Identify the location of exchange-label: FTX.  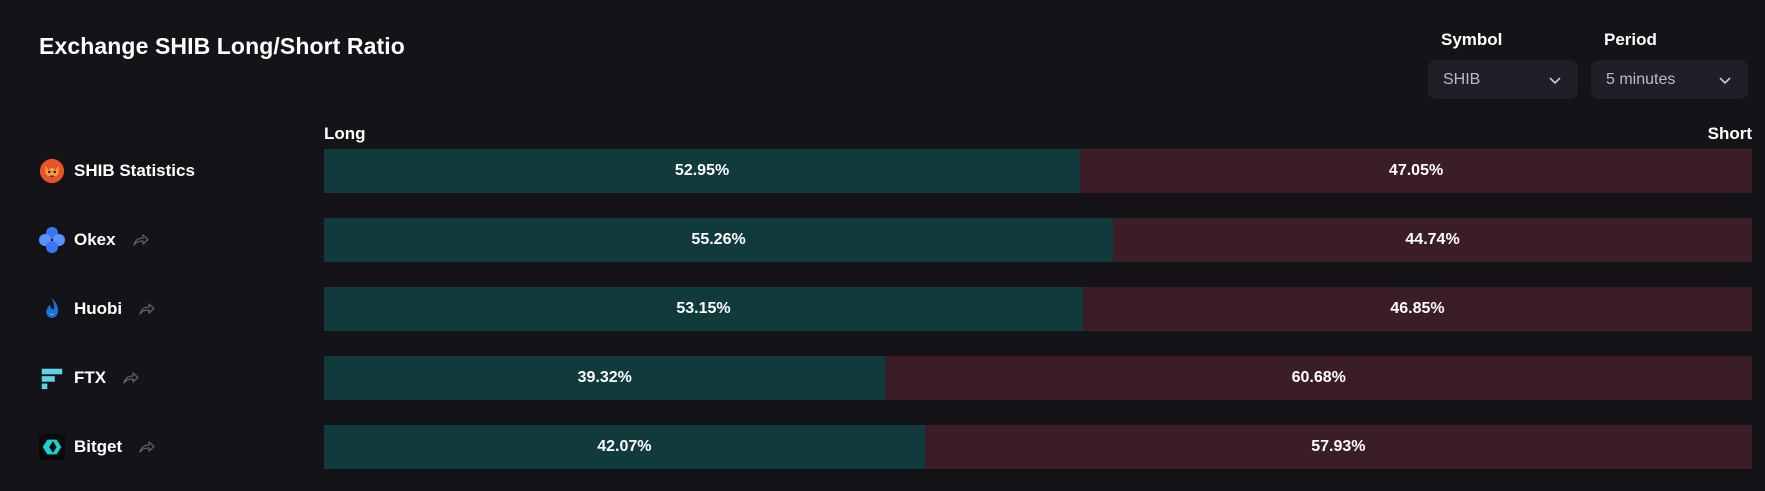
(89, 378).